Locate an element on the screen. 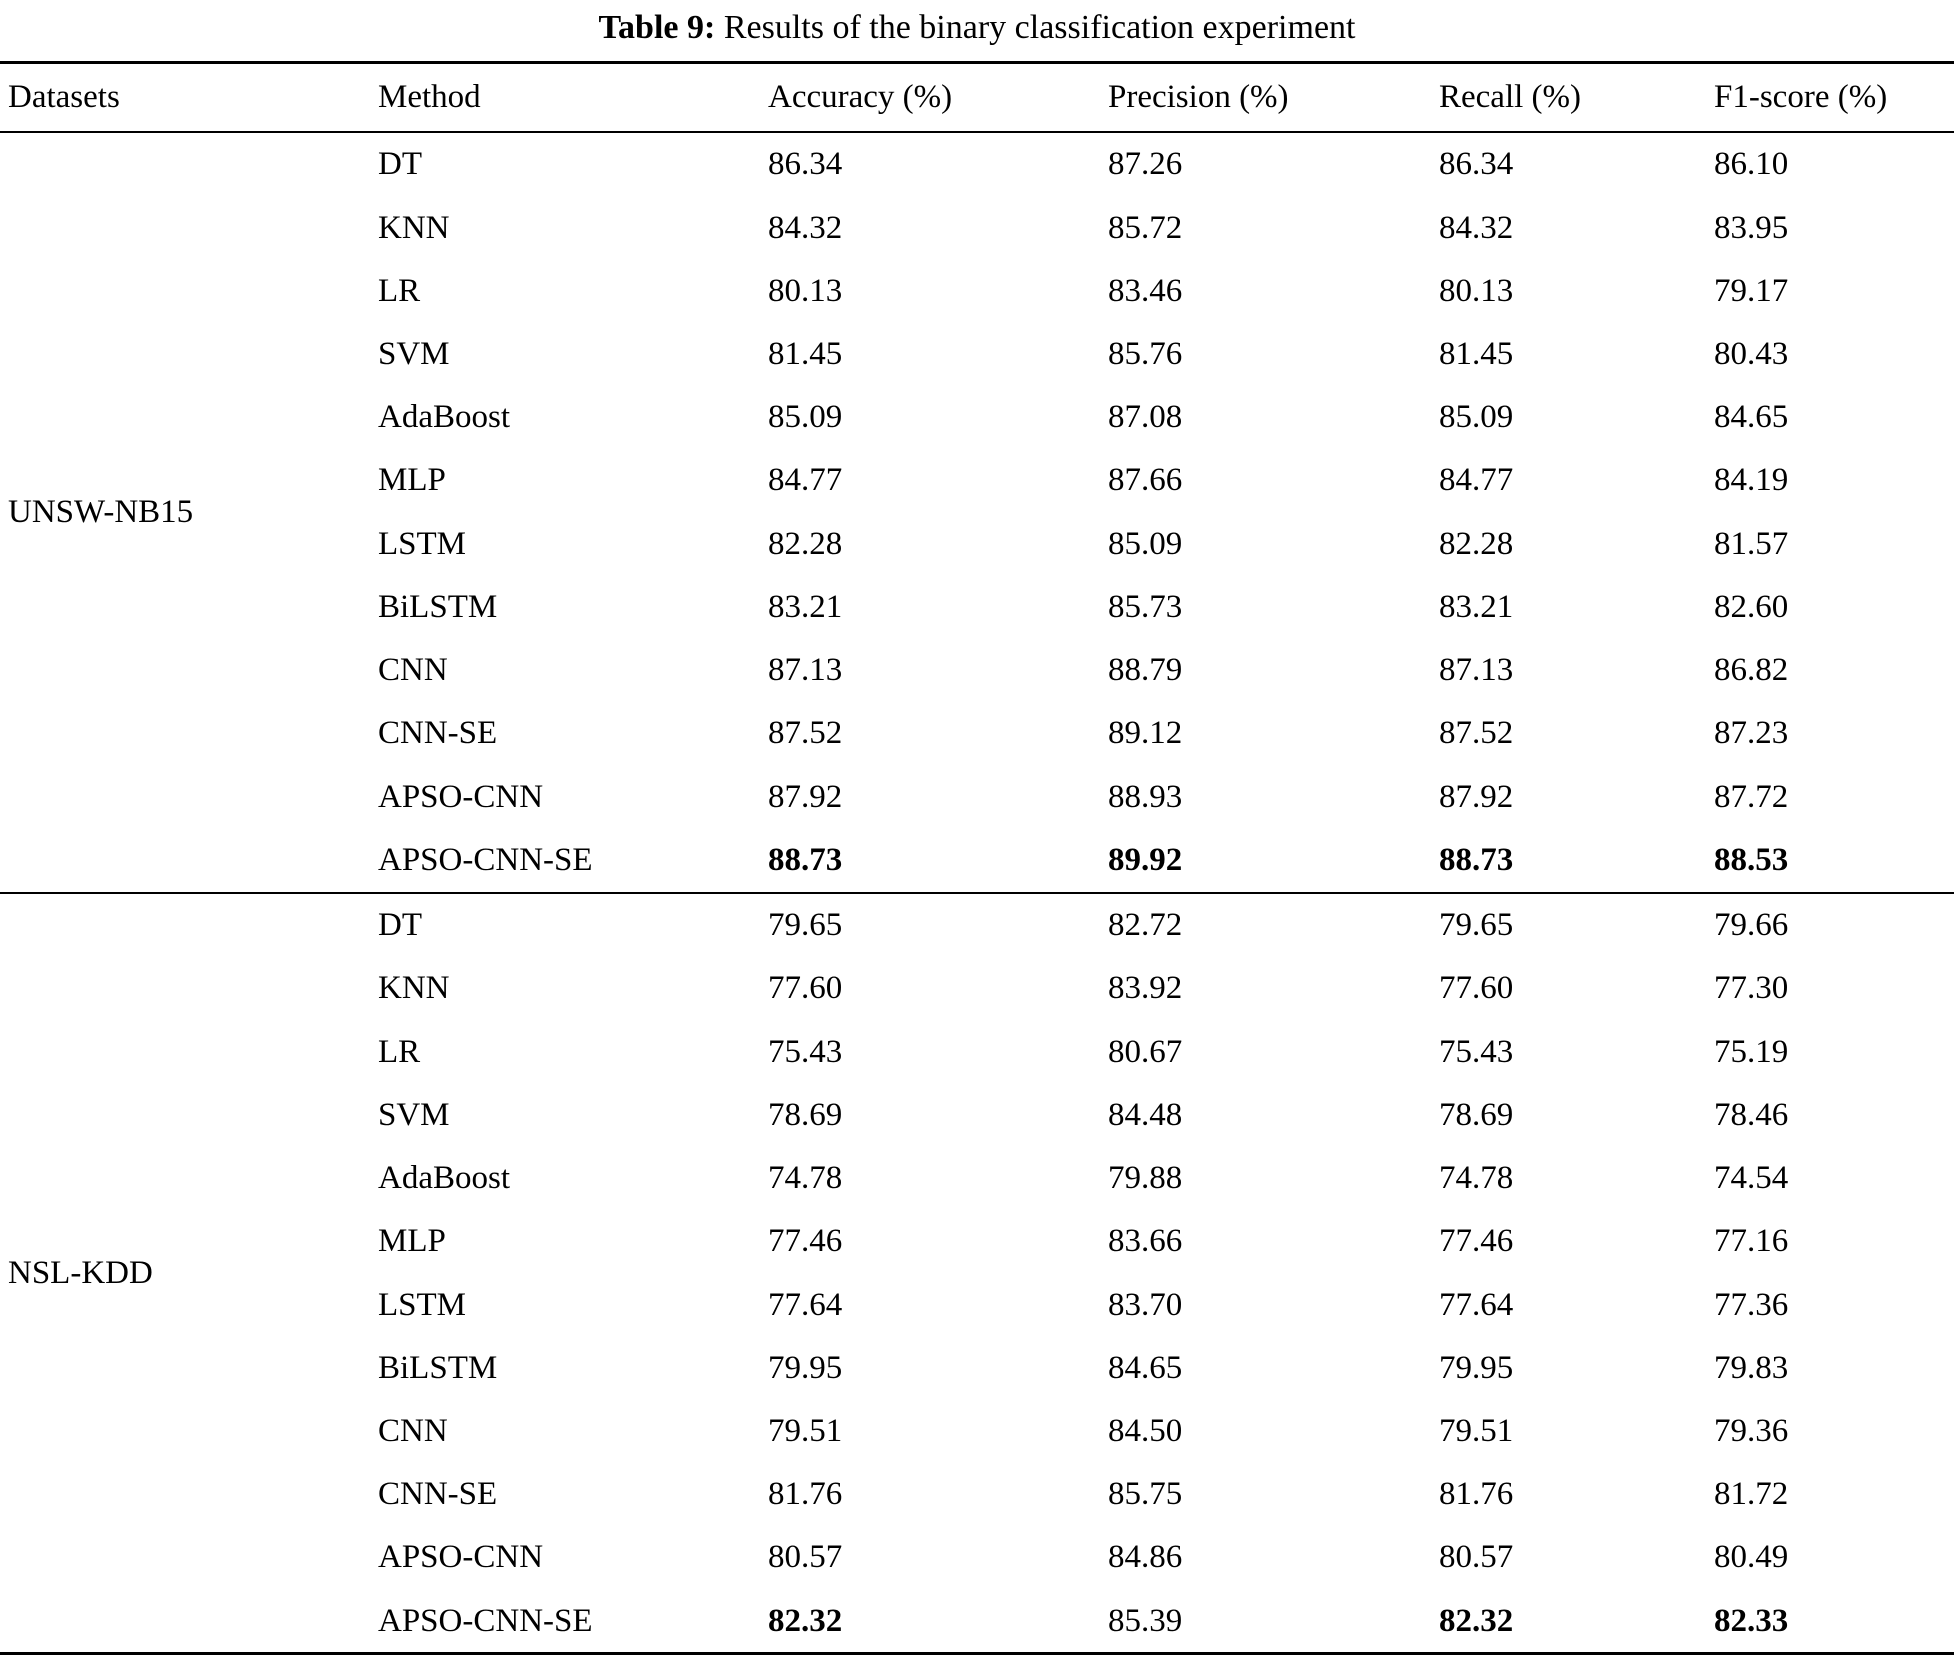 The image size is (1954, 1658). accuracy-cell: 86.34 is located at coordinates (805, 164).